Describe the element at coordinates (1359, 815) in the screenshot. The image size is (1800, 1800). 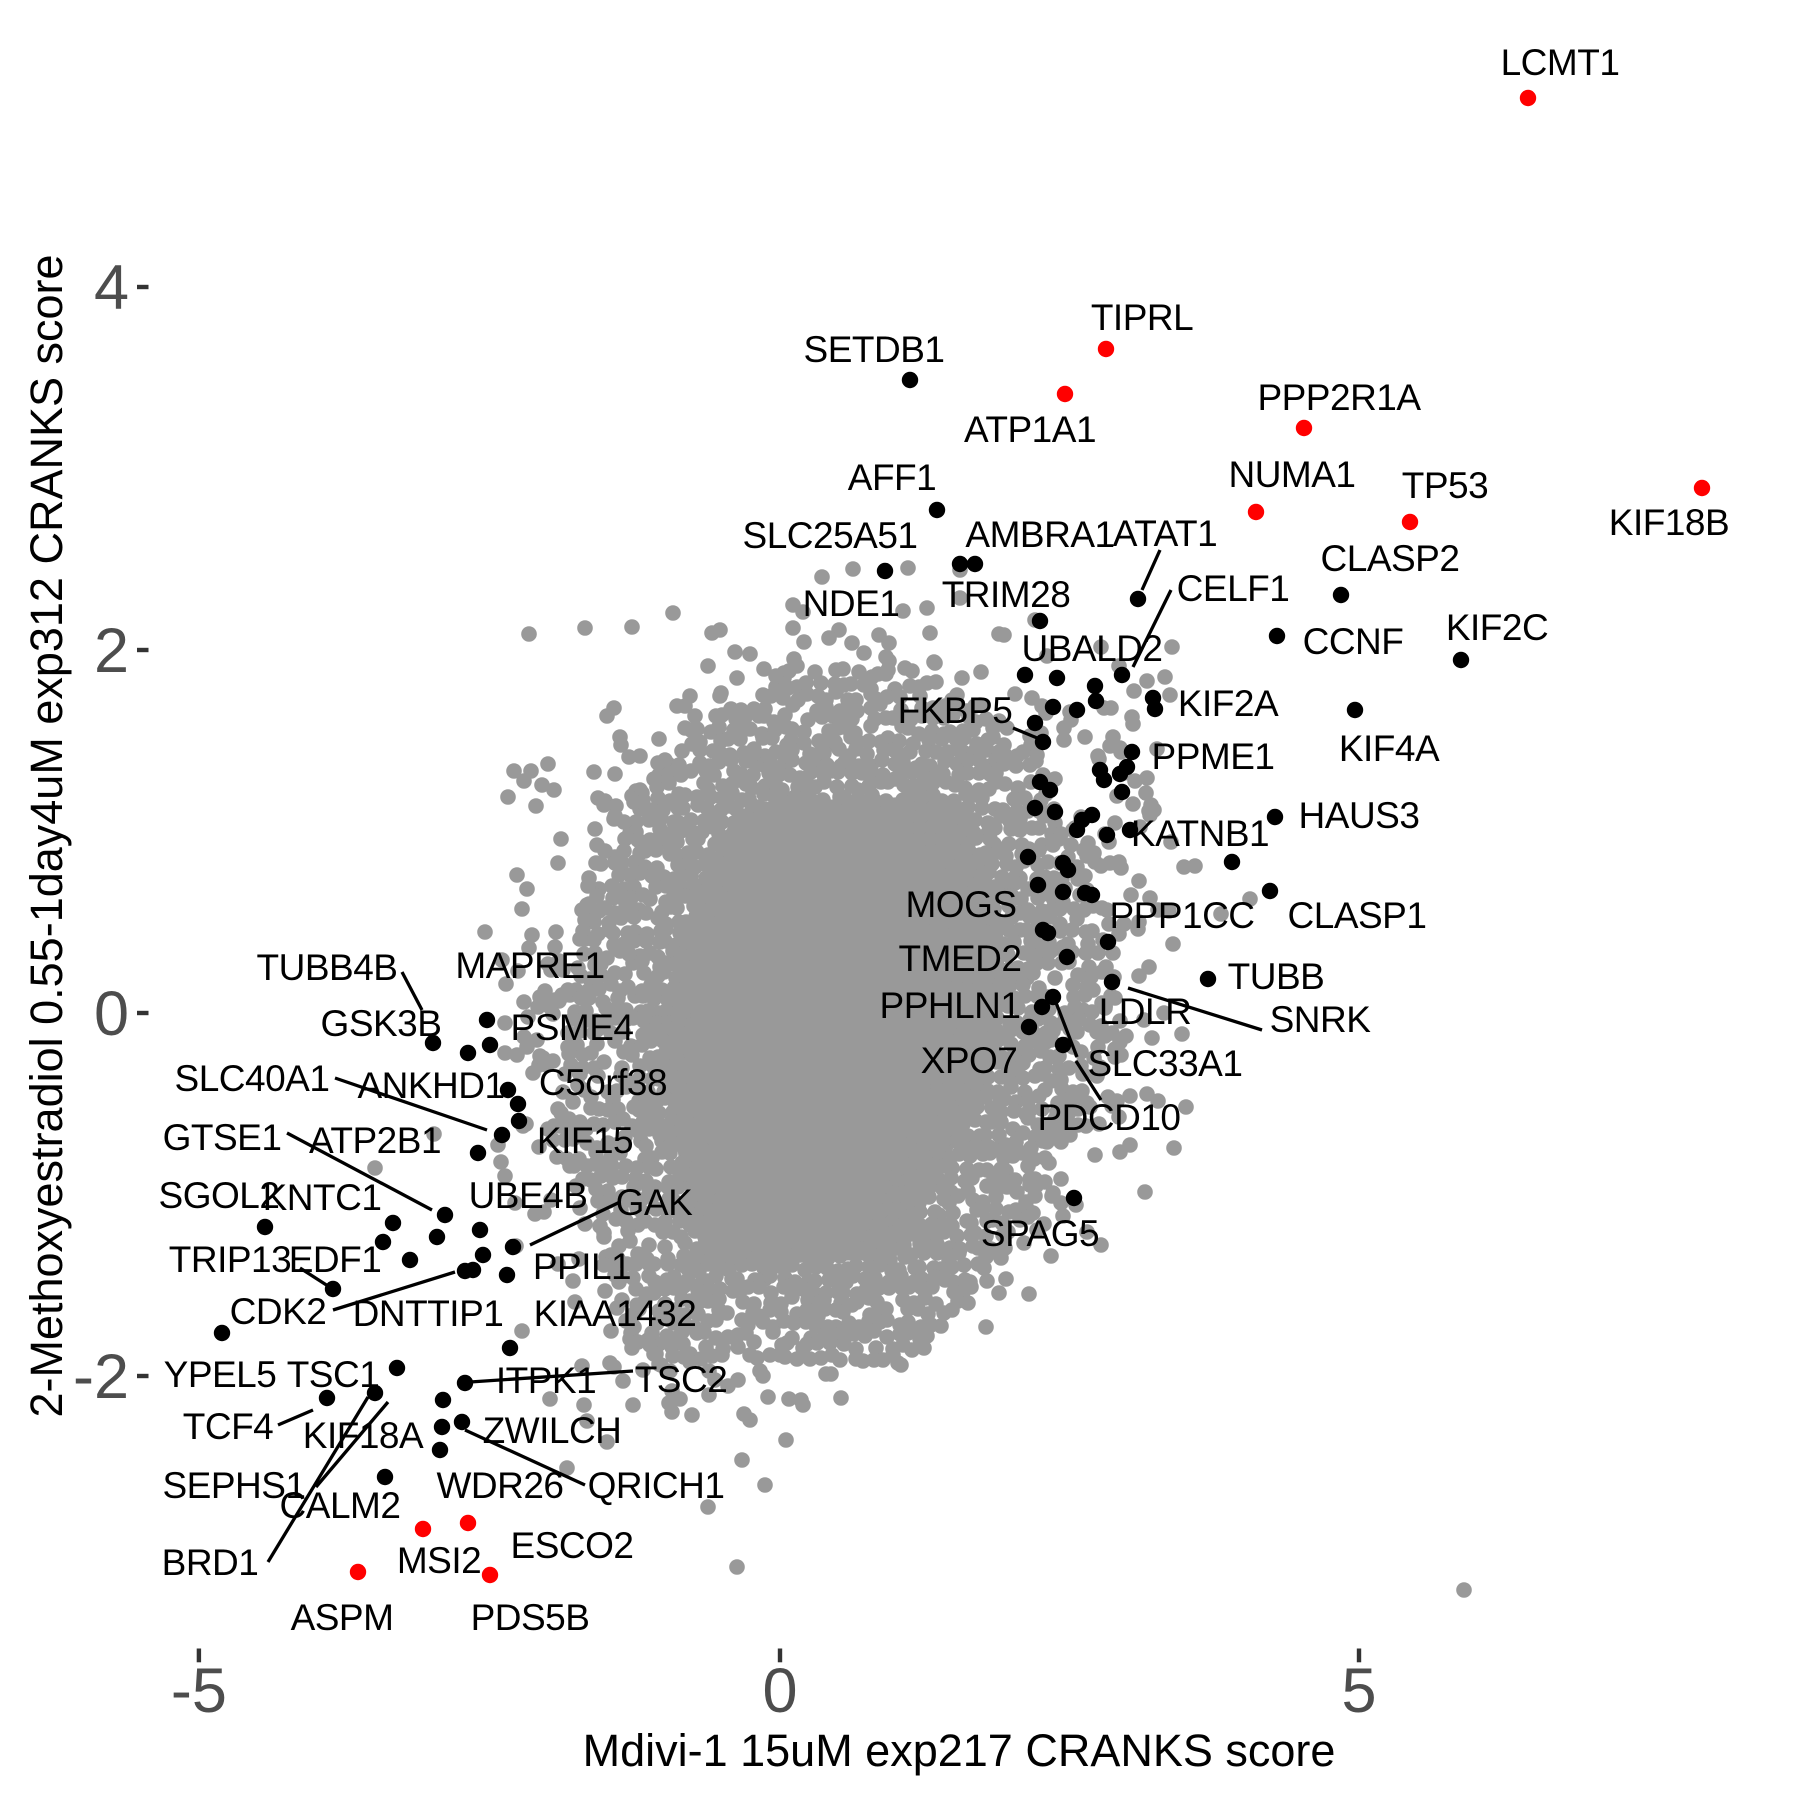
I see `svg-text: HAUS3` at that location.